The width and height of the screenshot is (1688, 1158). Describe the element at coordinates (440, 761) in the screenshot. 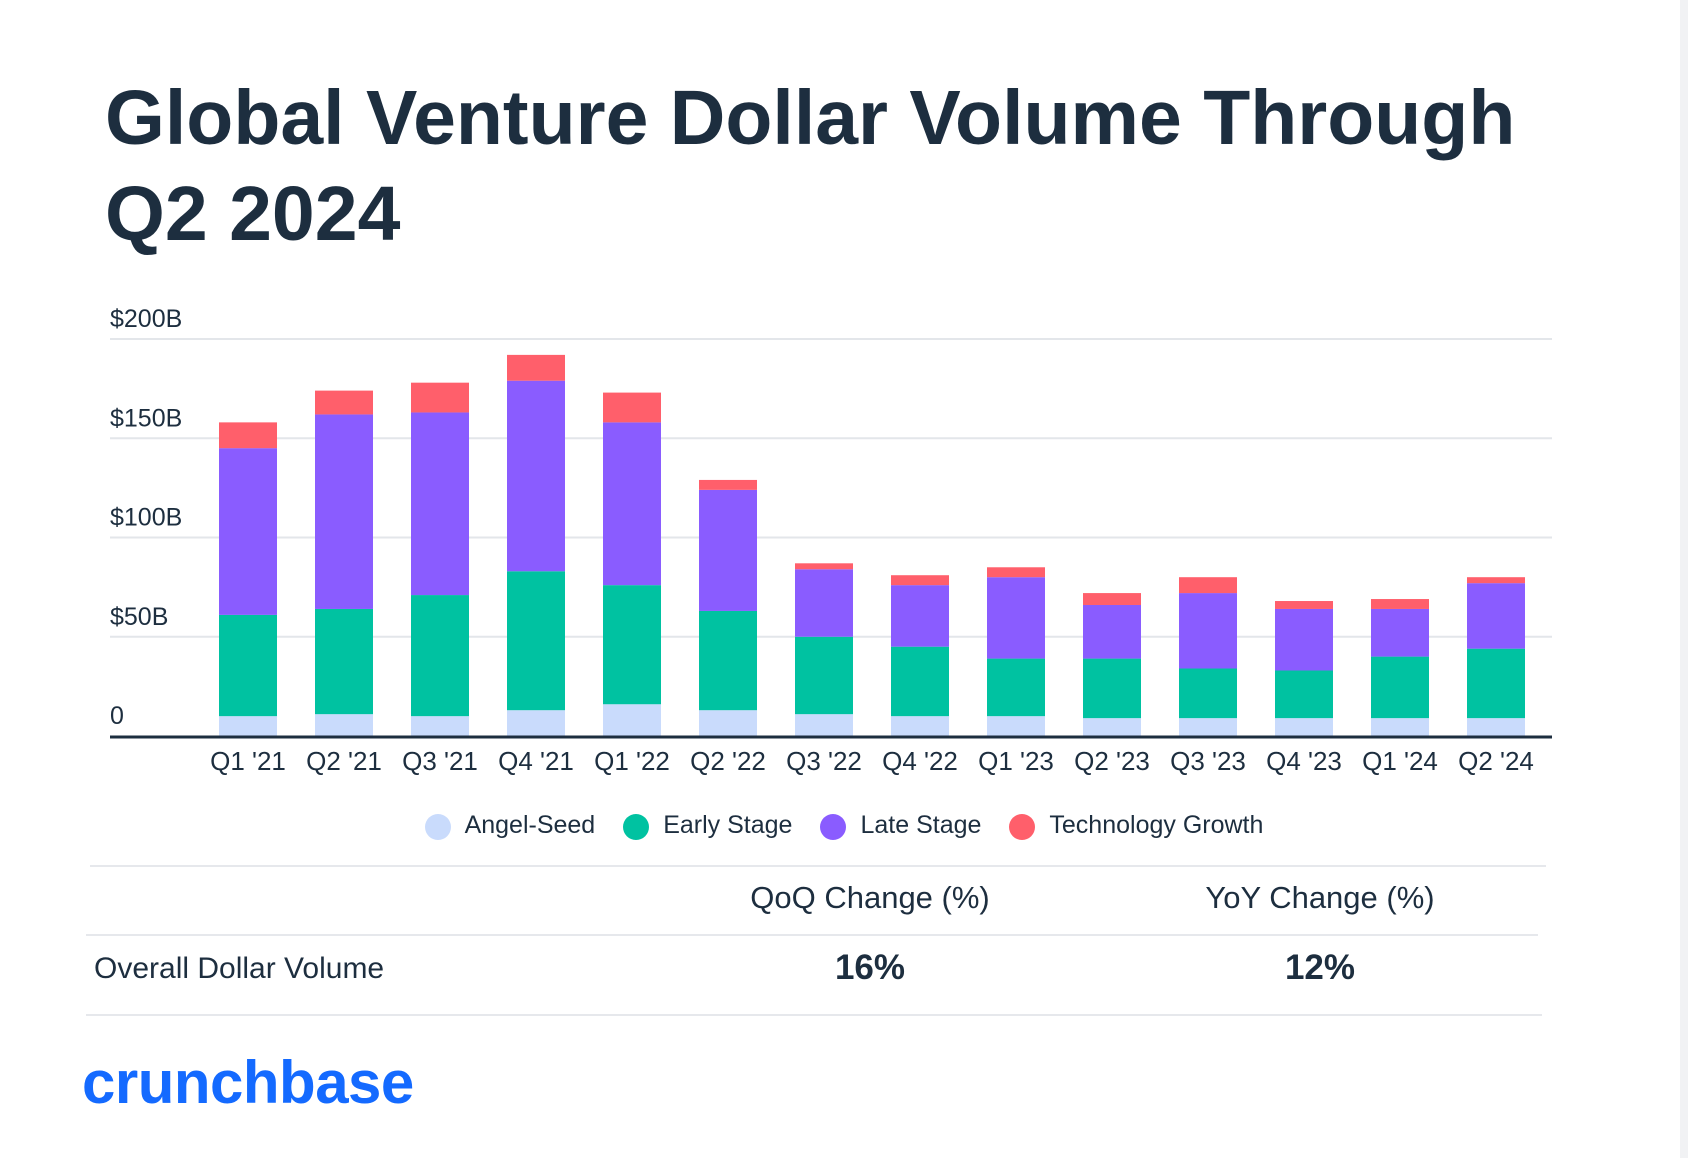

I see `x-tick-label: Q3 '21` at that location.